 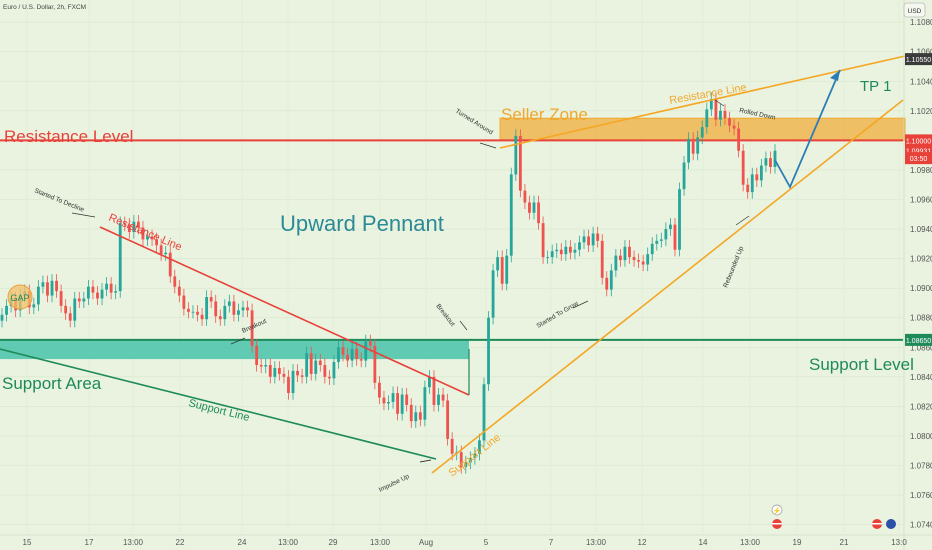 What do you see at coordinates (914, 10) in the screenshot?
I see `currency-button: USD` at bounding box center [914, 10].